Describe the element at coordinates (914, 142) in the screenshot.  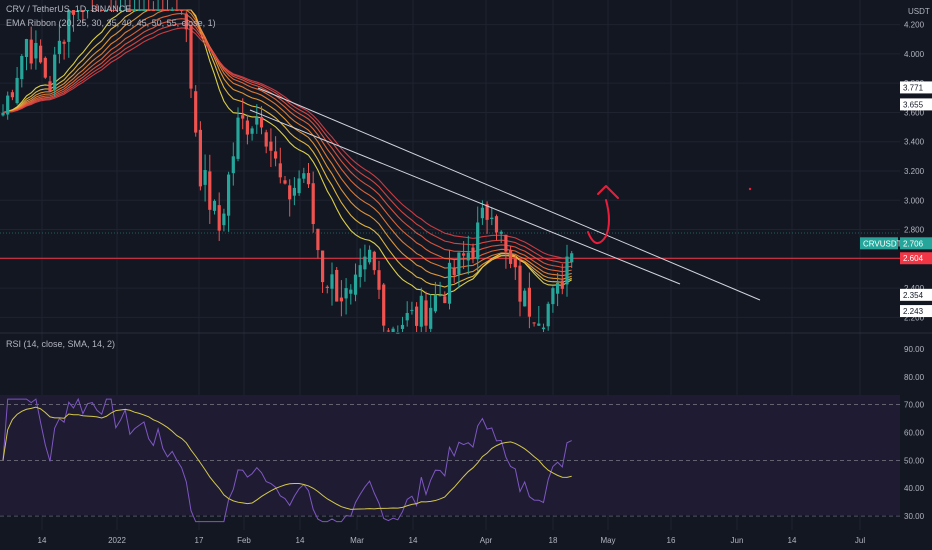
I see `price-tick: 3.400` at that location.